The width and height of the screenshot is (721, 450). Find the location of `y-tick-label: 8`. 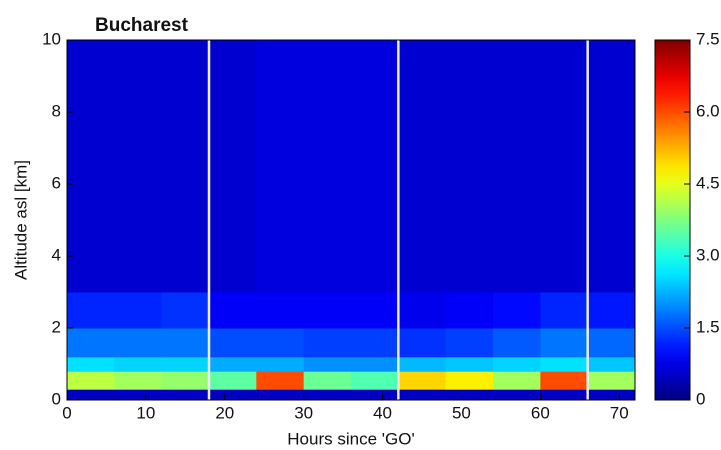

y-tick-label: 8 is located at coordinates (56, 110).